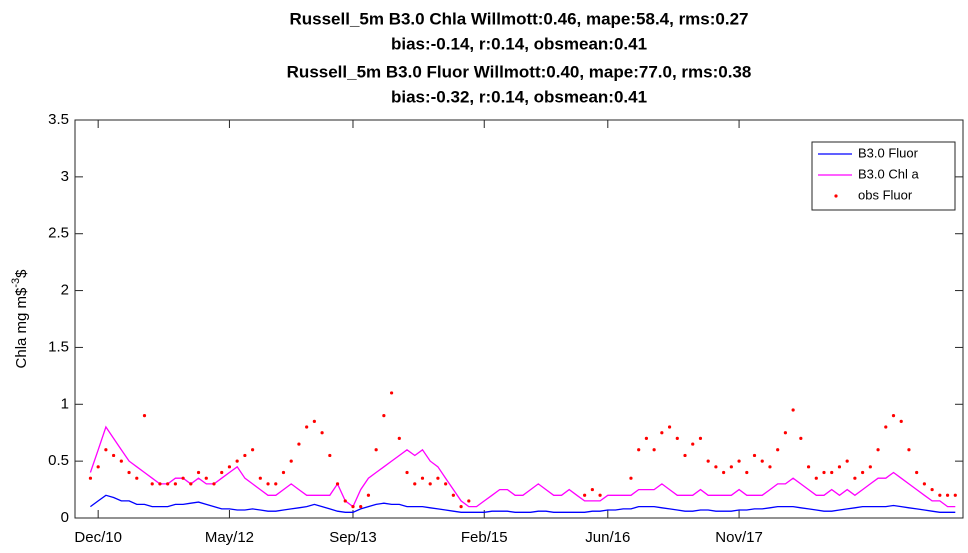 The width and height of the screenshot is (968, 553). I want to click on y-label-end: $, so click(21, 273).